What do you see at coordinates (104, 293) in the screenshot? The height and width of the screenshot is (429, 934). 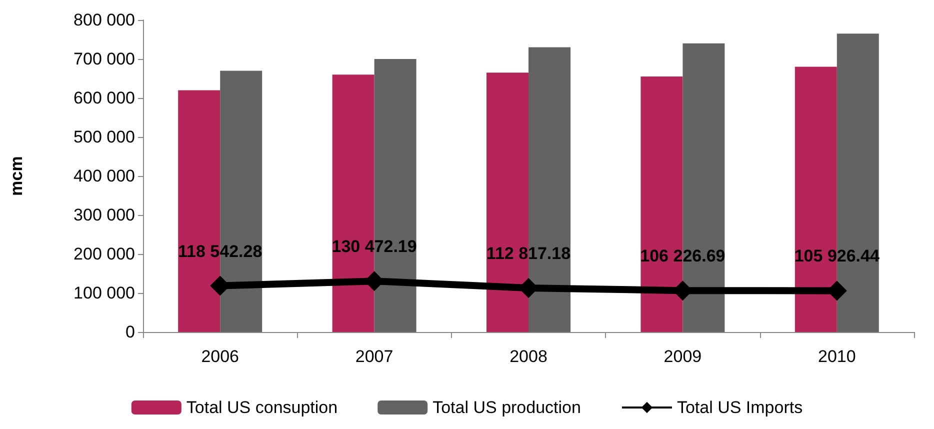 I see `y-tick-label: 100 000` at bounding box center [104, 293].